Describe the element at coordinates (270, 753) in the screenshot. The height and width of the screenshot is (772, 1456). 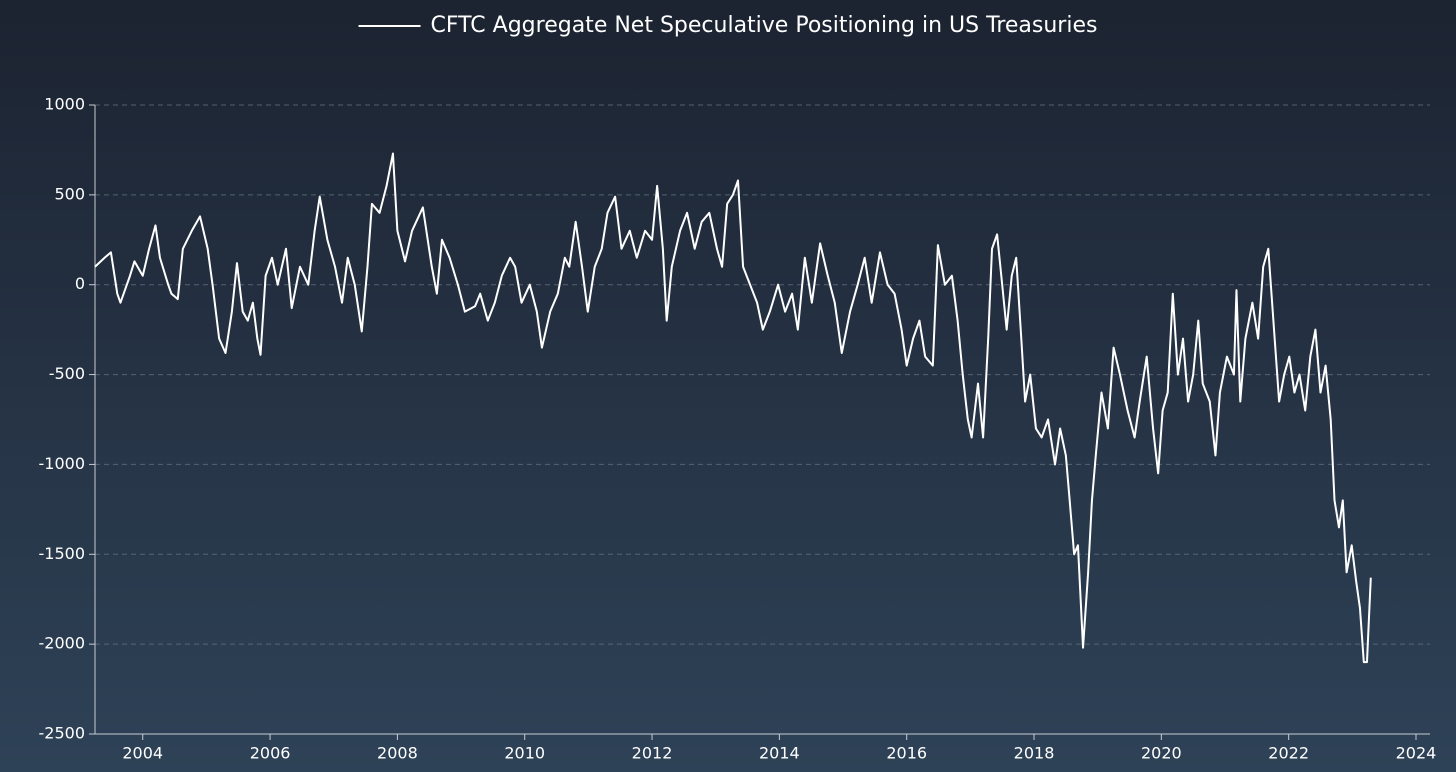
I see `x-tick-label: 2006` at that location.